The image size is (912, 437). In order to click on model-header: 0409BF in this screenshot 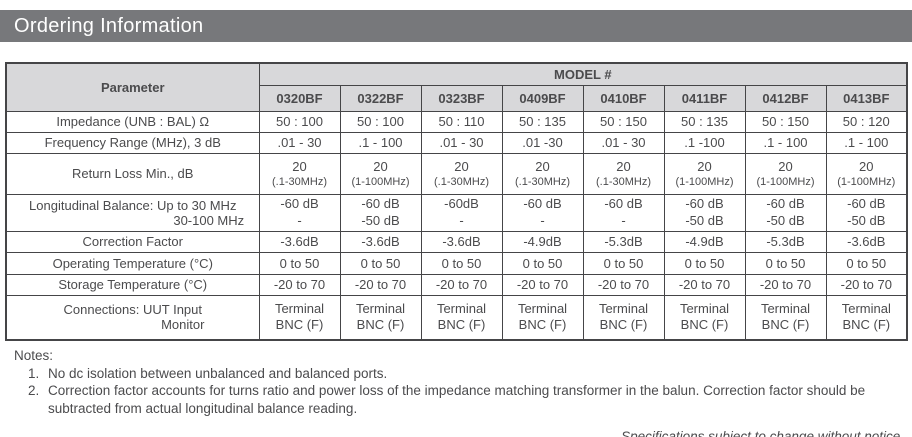, I will do `click(542, 98)`.